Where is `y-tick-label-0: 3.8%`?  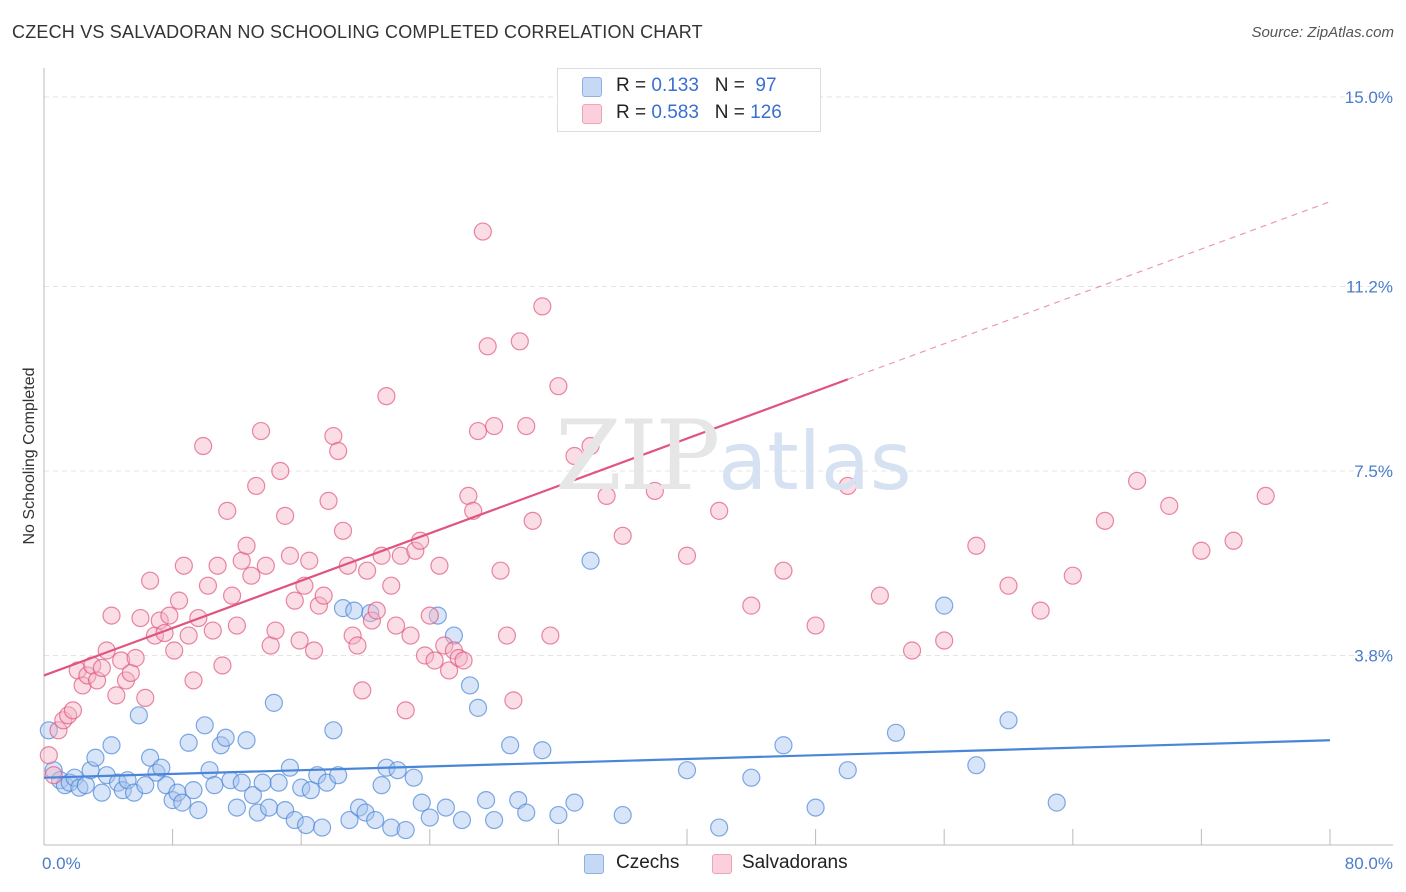
y-tick-label-0: 3.8% is located at coordinates (1373, 655).